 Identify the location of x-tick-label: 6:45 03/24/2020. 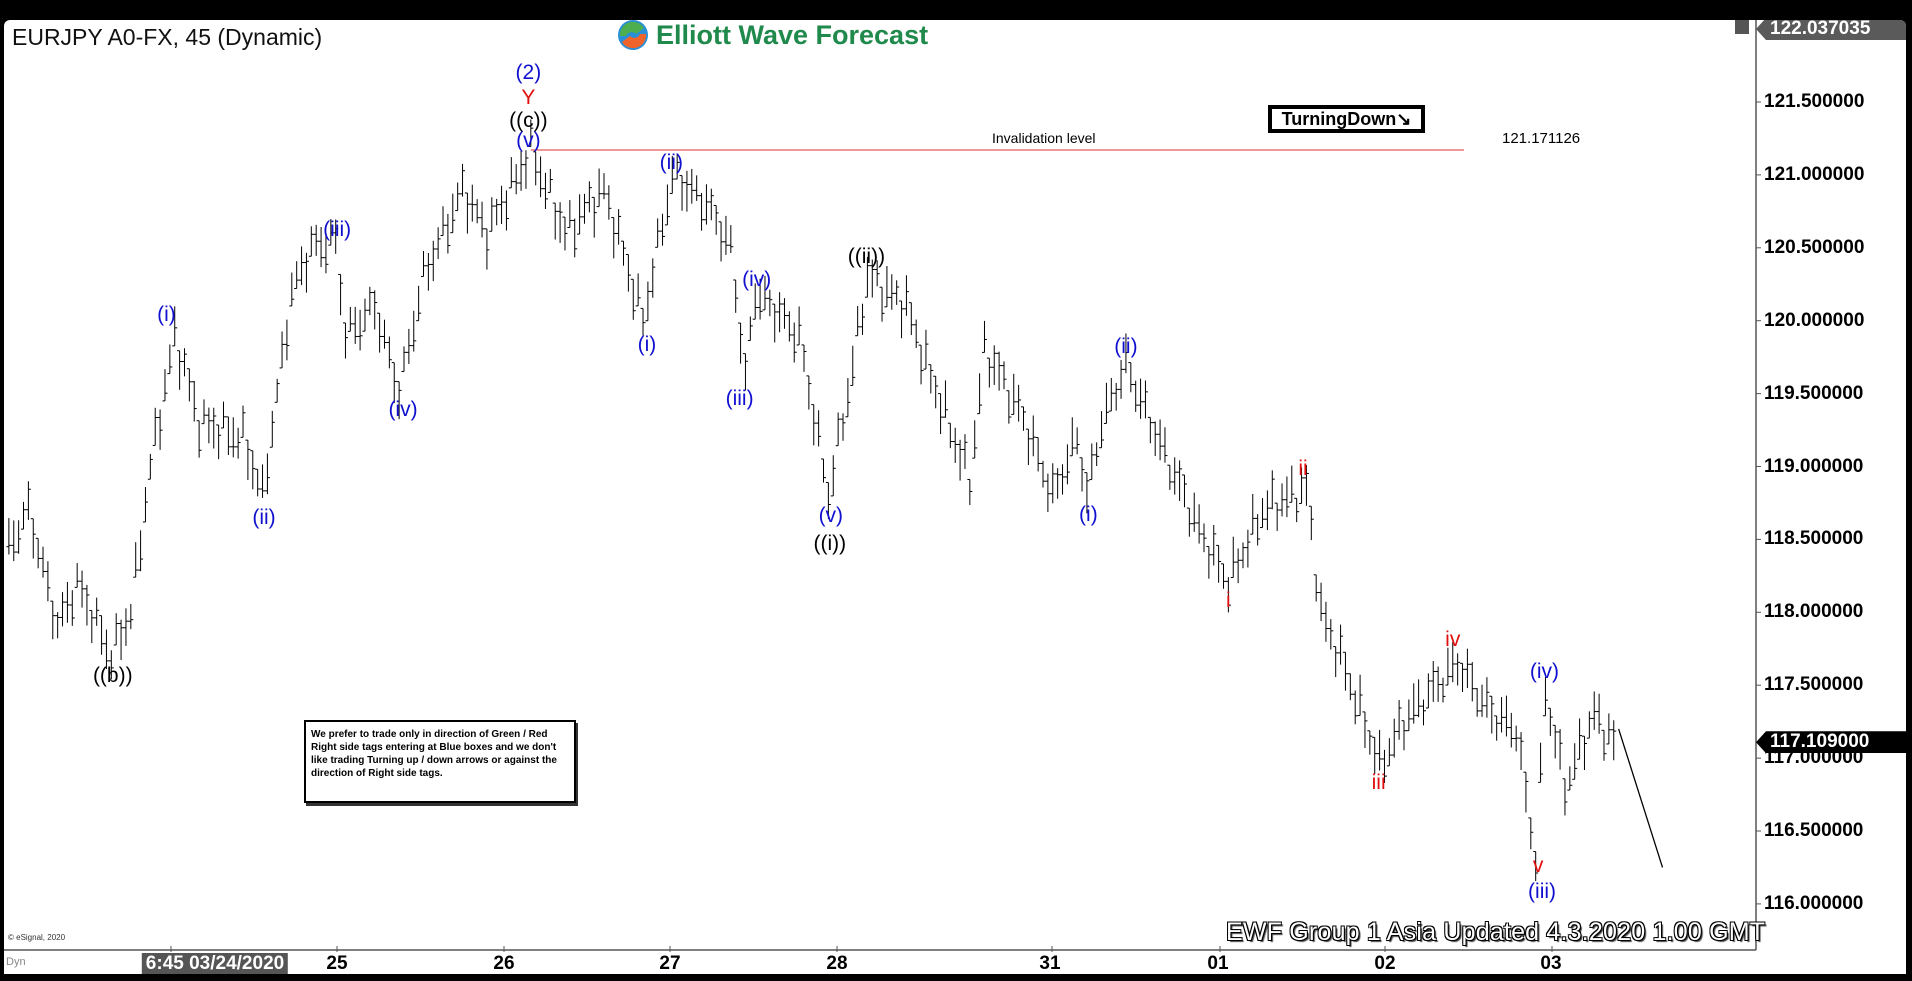
(215, 963).